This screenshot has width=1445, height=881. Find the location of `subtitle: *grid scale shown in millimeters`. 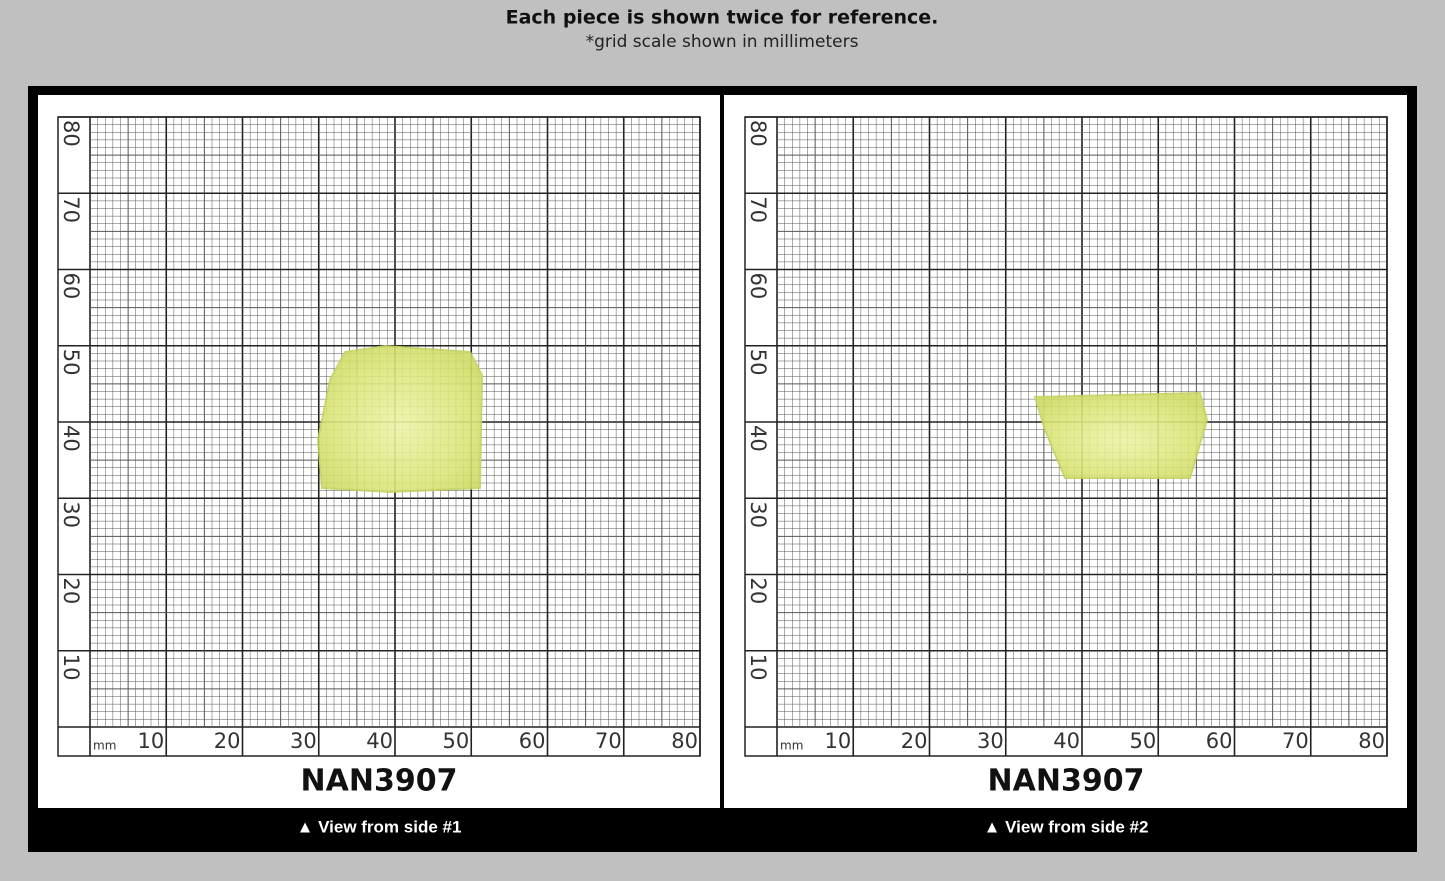

subtitle: *grid scale shown in millimeters is located at coordinates (722, 42).